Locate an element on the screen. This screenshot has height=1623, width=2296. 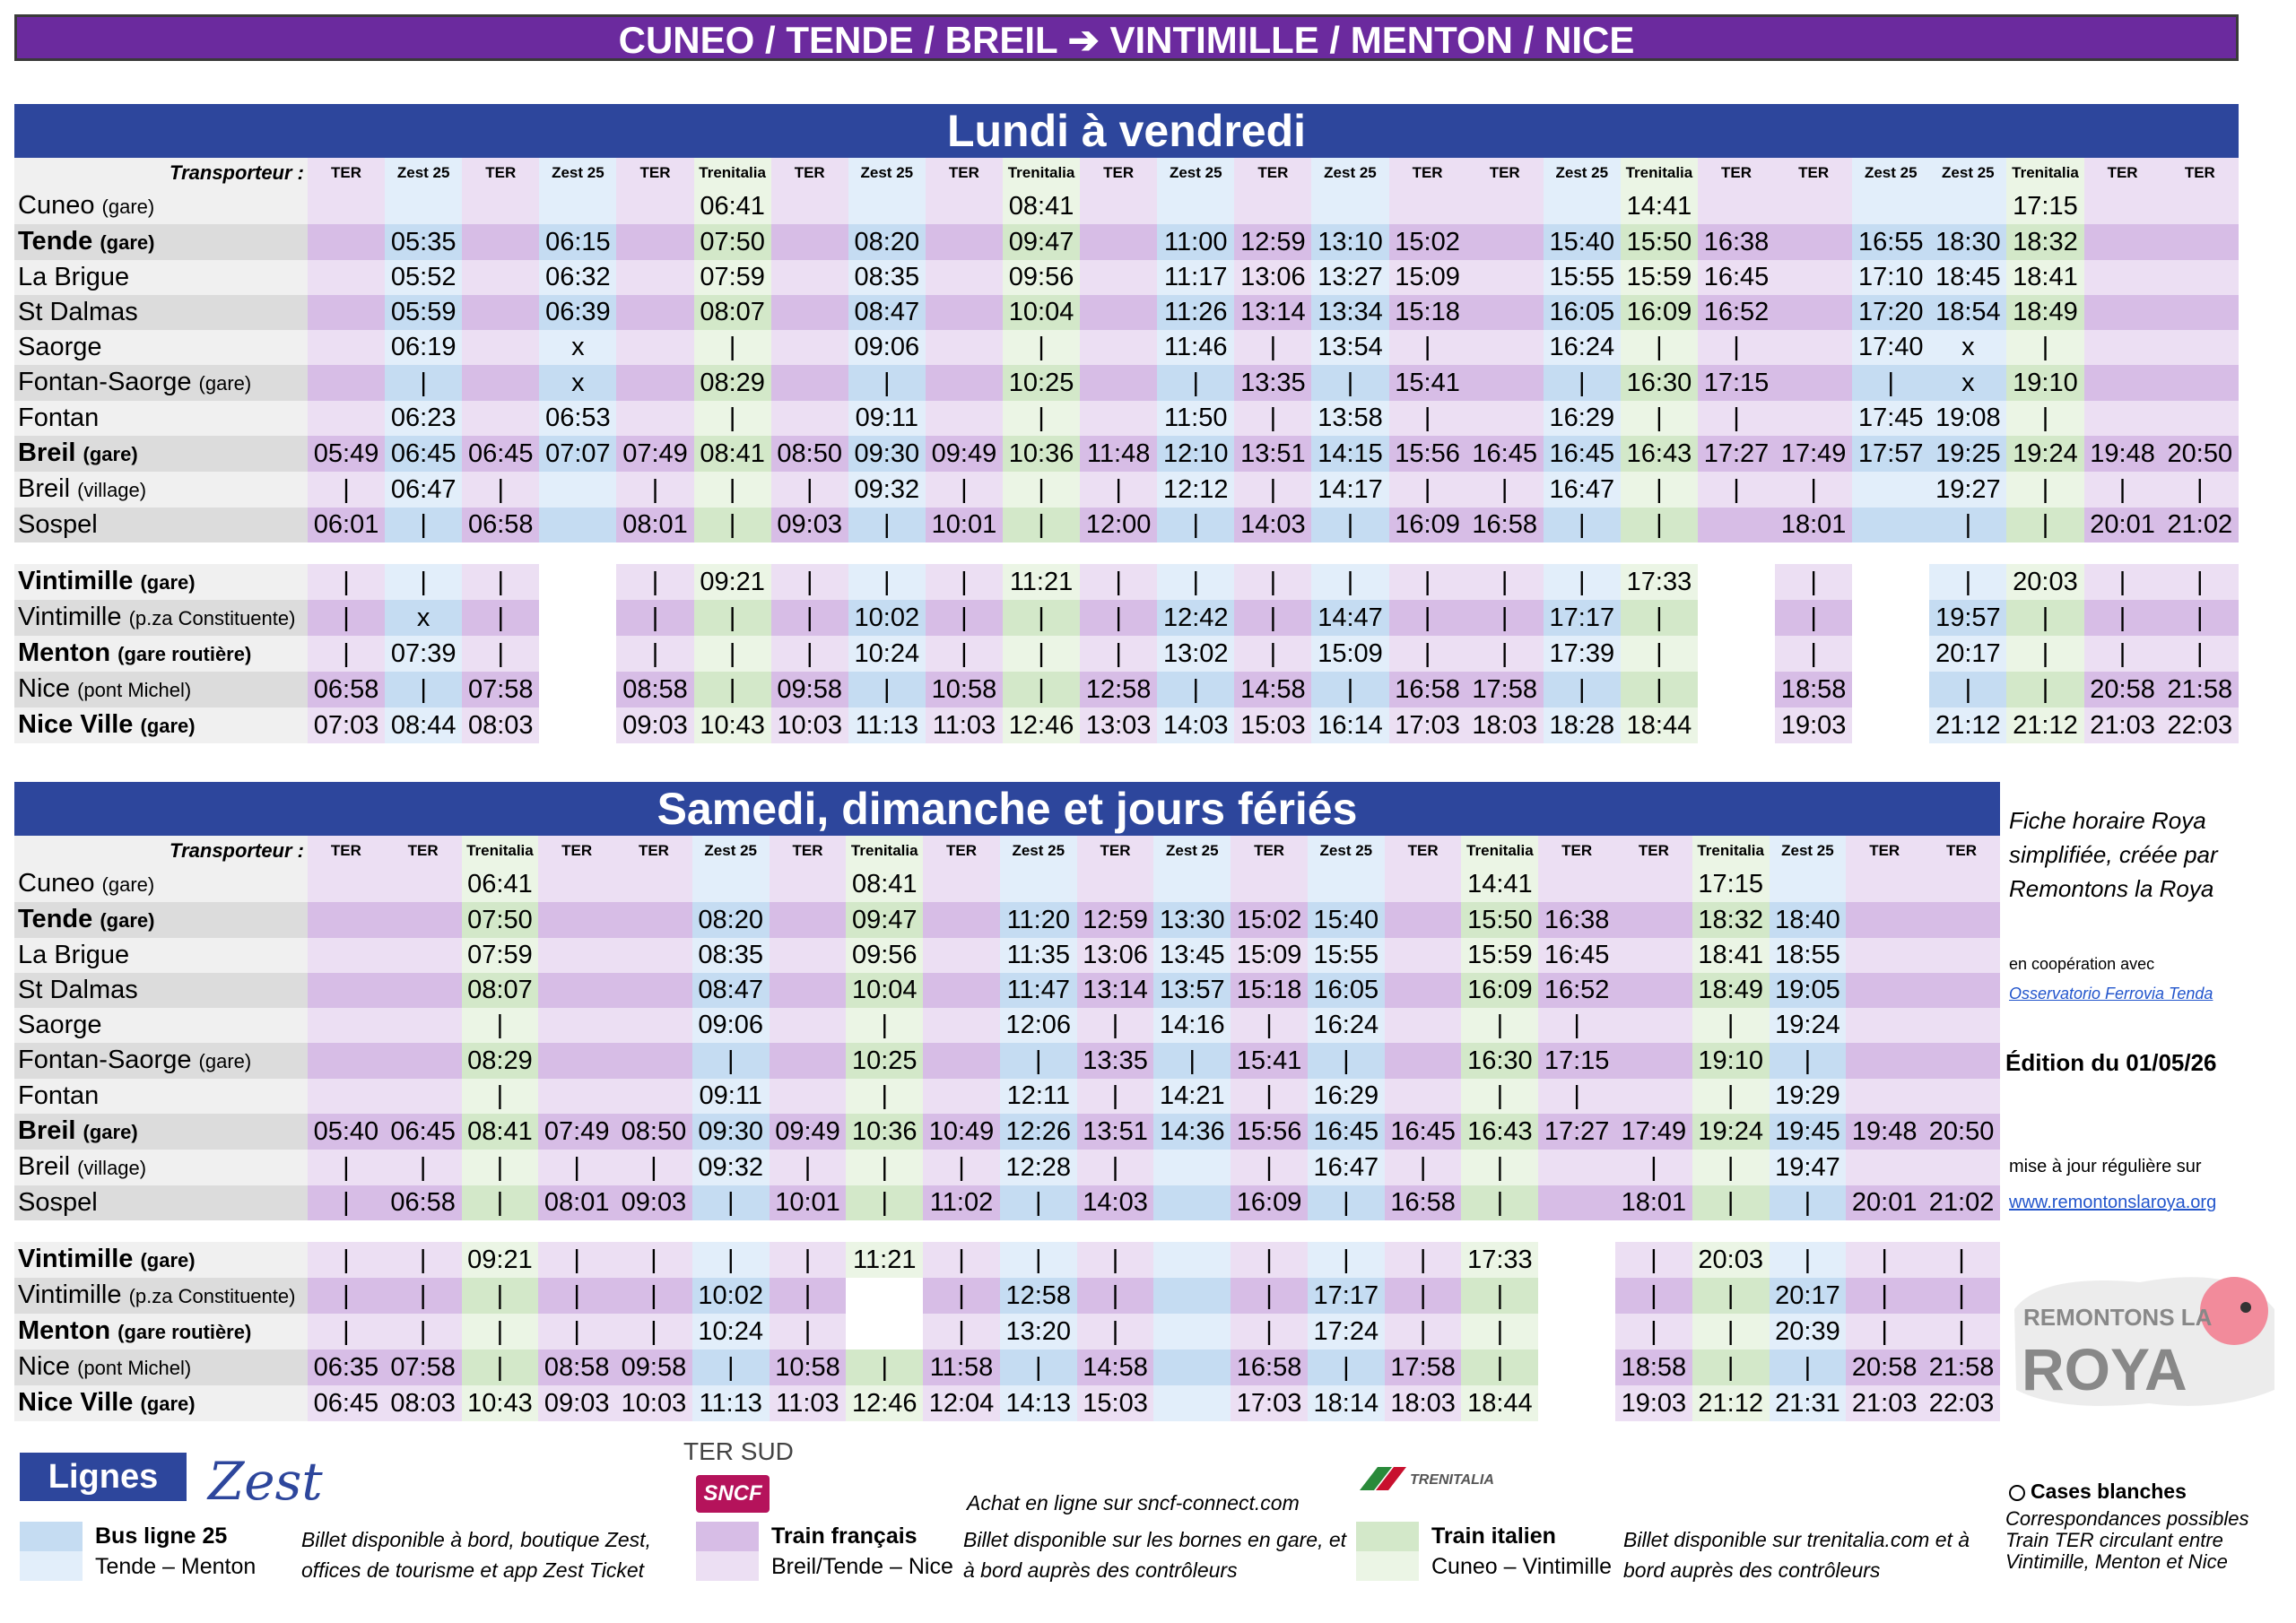
time-cell: 15:55 is located at coordinates (1346, 955).